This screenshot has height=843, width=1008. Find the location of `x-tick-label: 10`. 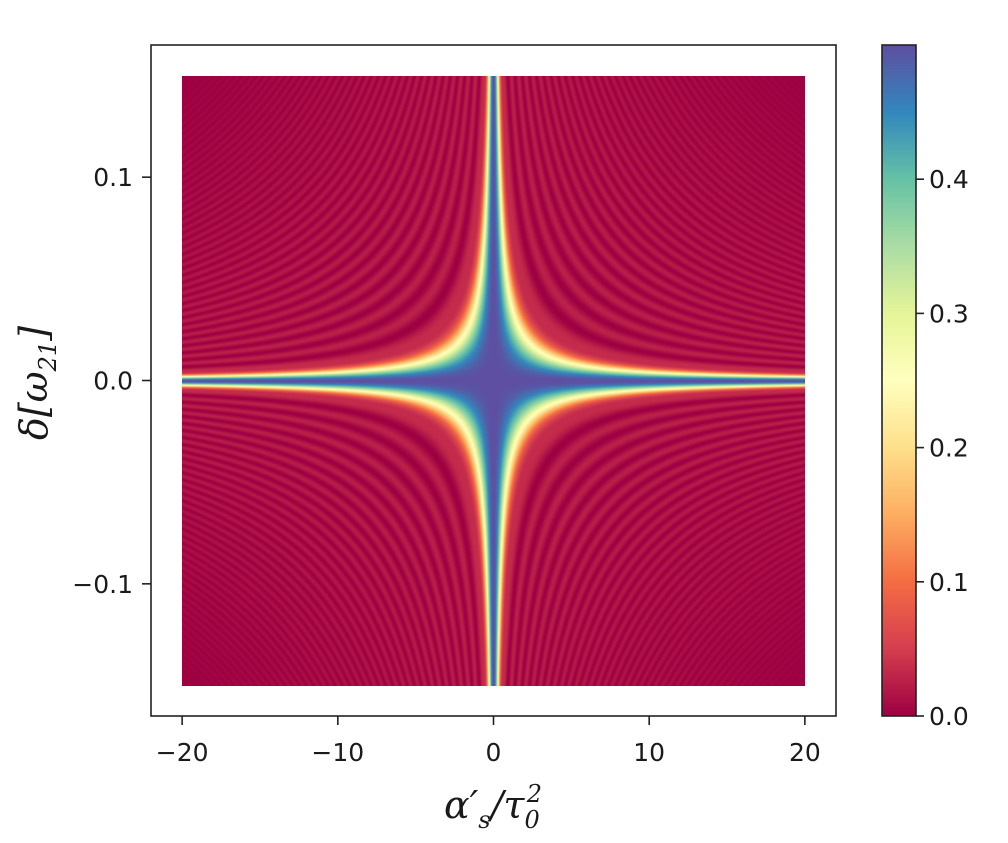

x-tick-label: 10 is located at coordinates (649, 752).